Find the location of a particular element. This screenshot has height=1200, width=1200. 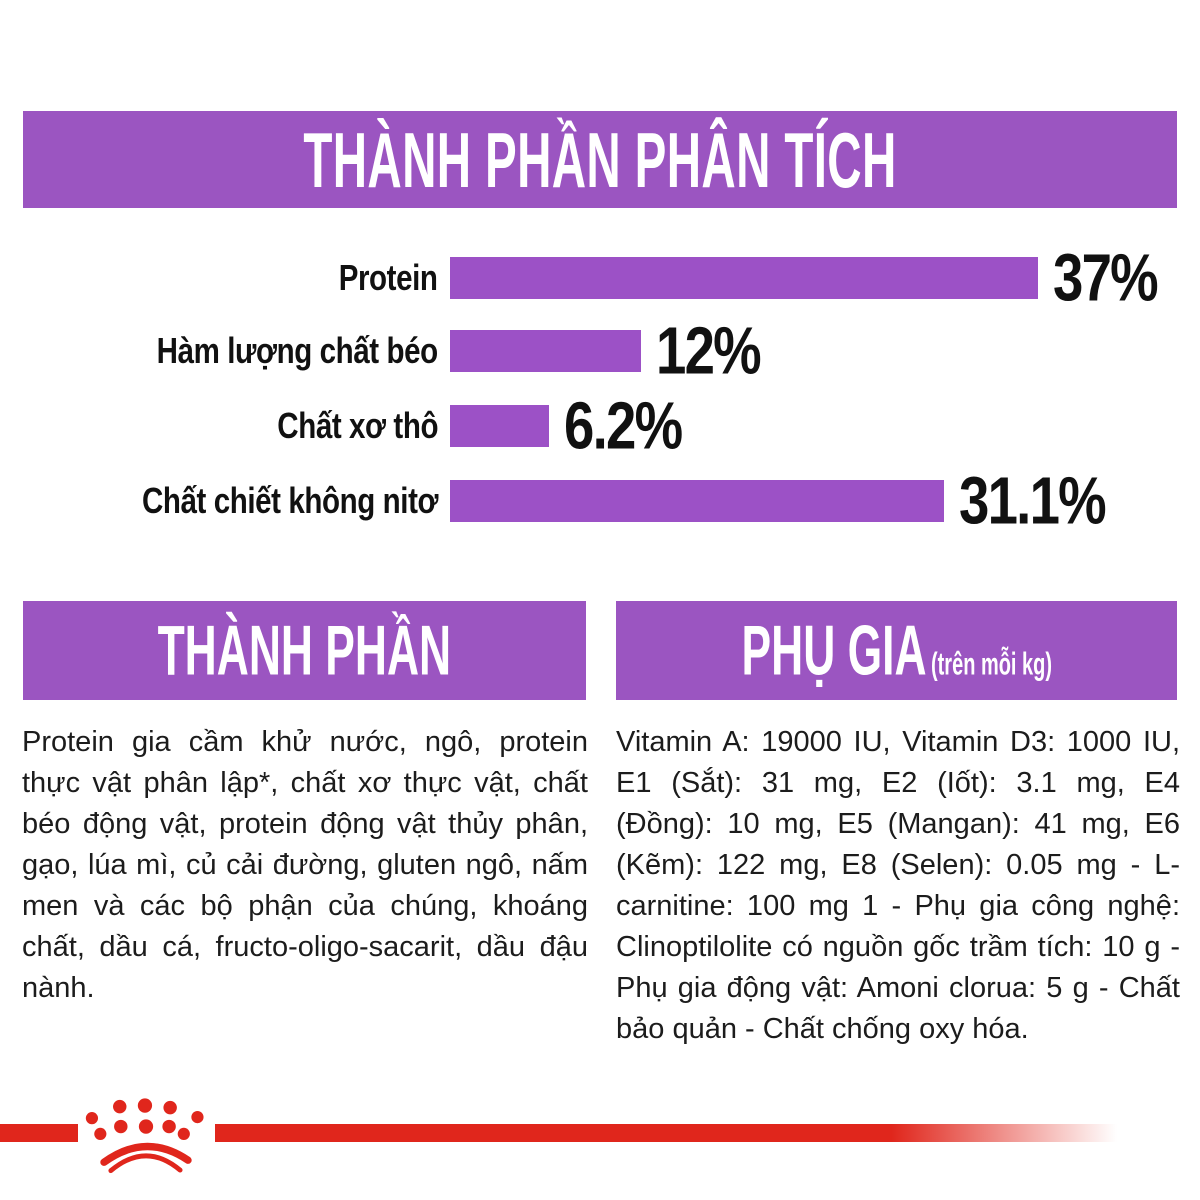

chart-row: Chất xơ thô 6.2% is located at coordinates (600, 426).